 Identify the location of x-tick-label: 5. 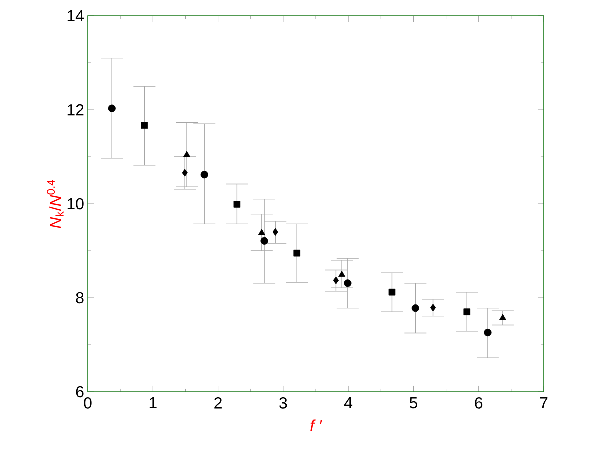
(414, 403).